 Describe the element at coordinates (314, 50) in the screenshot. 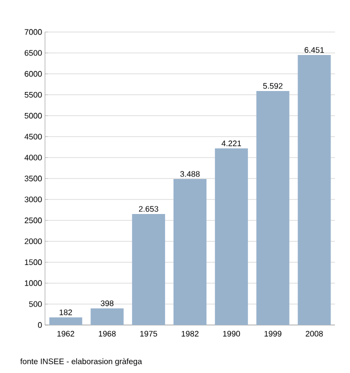

I see `data-label: 6.451` at that location.